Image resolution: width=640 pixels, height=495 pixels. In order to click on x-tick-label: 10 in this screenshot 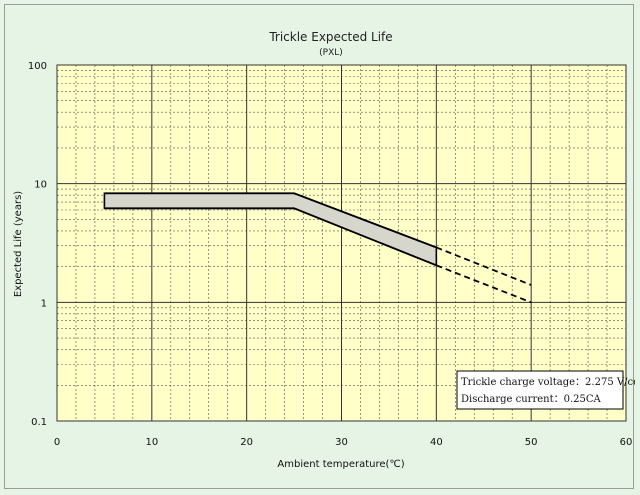, I will do `click(151, 442)`.